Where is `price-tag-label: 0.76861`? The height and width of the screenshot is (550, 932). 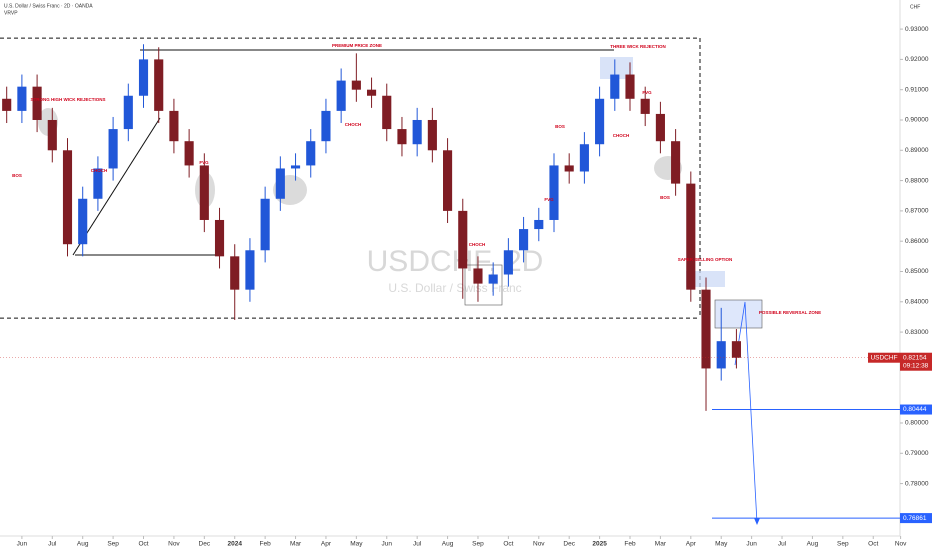 price-tag-label: 0.76861 is located at coordinates (915, 518).